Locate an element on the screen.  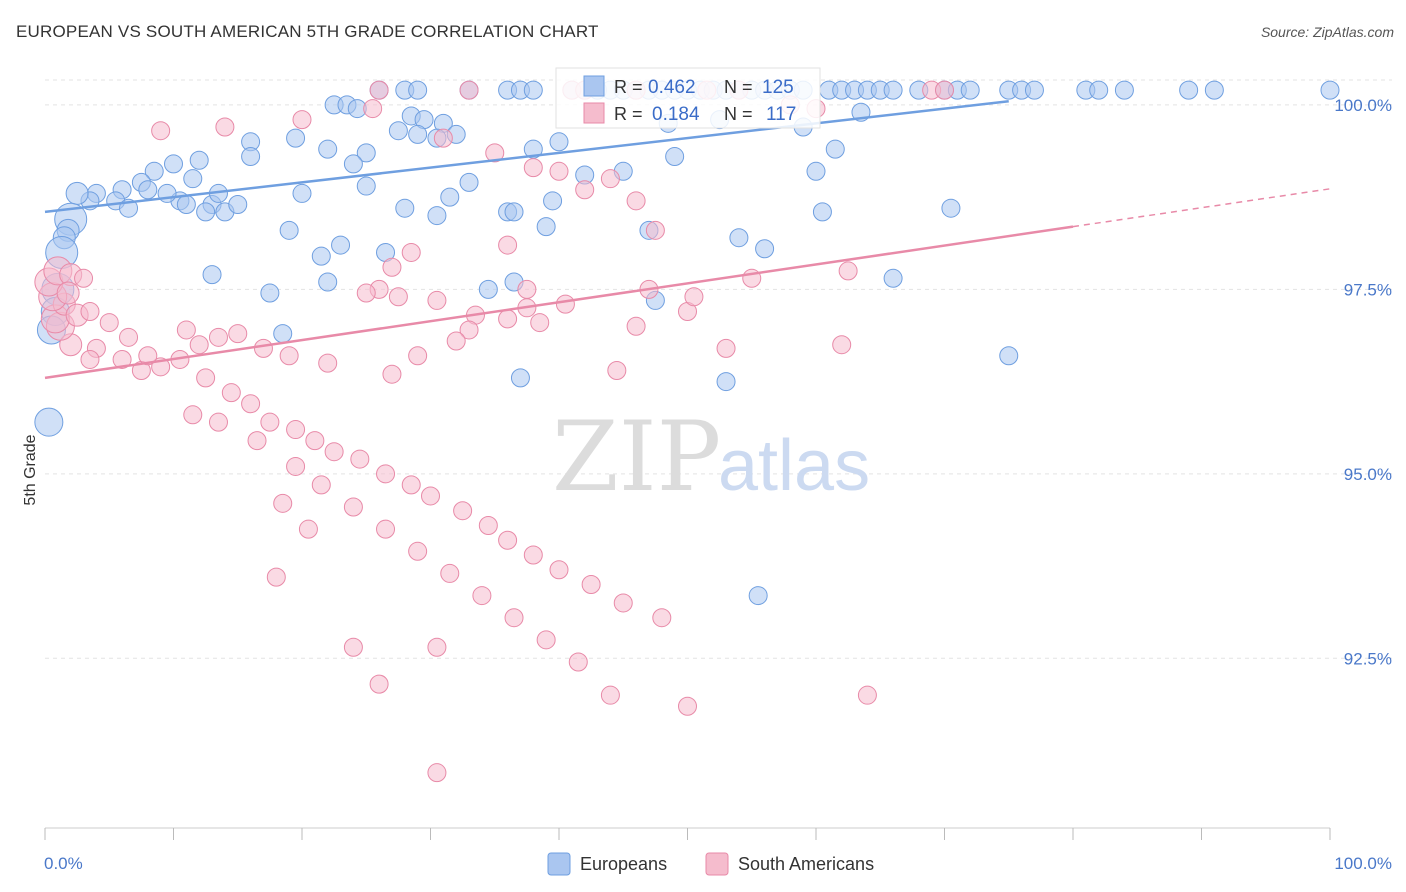
legend-swatch-south-americans is located at coordinates (717, 864).